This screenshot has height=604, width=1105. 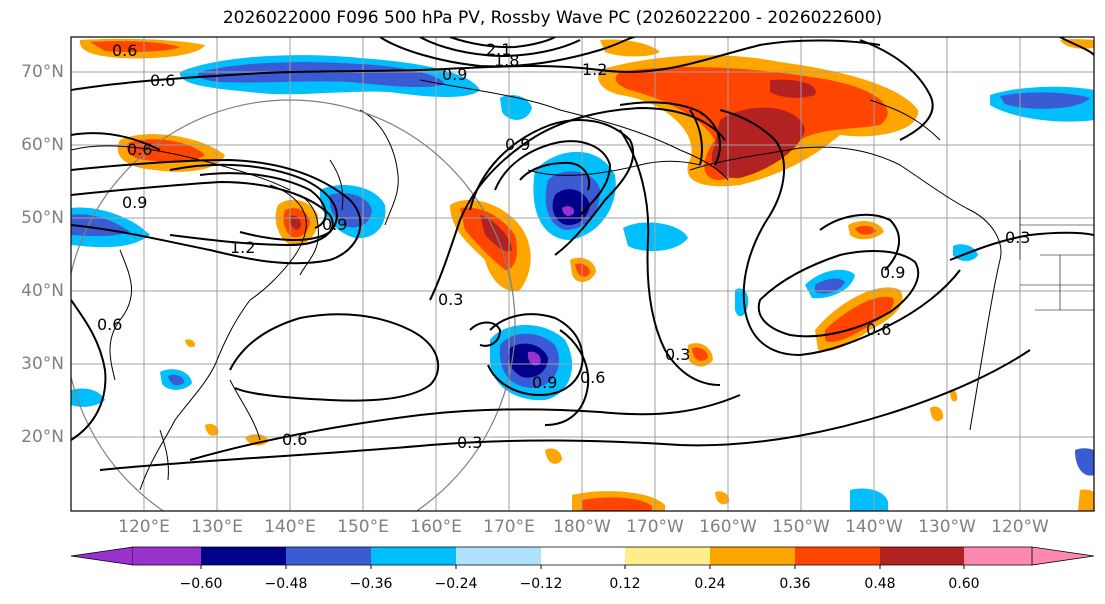 I want to click on colorbar-extend-min, so click(x=102, y=556).